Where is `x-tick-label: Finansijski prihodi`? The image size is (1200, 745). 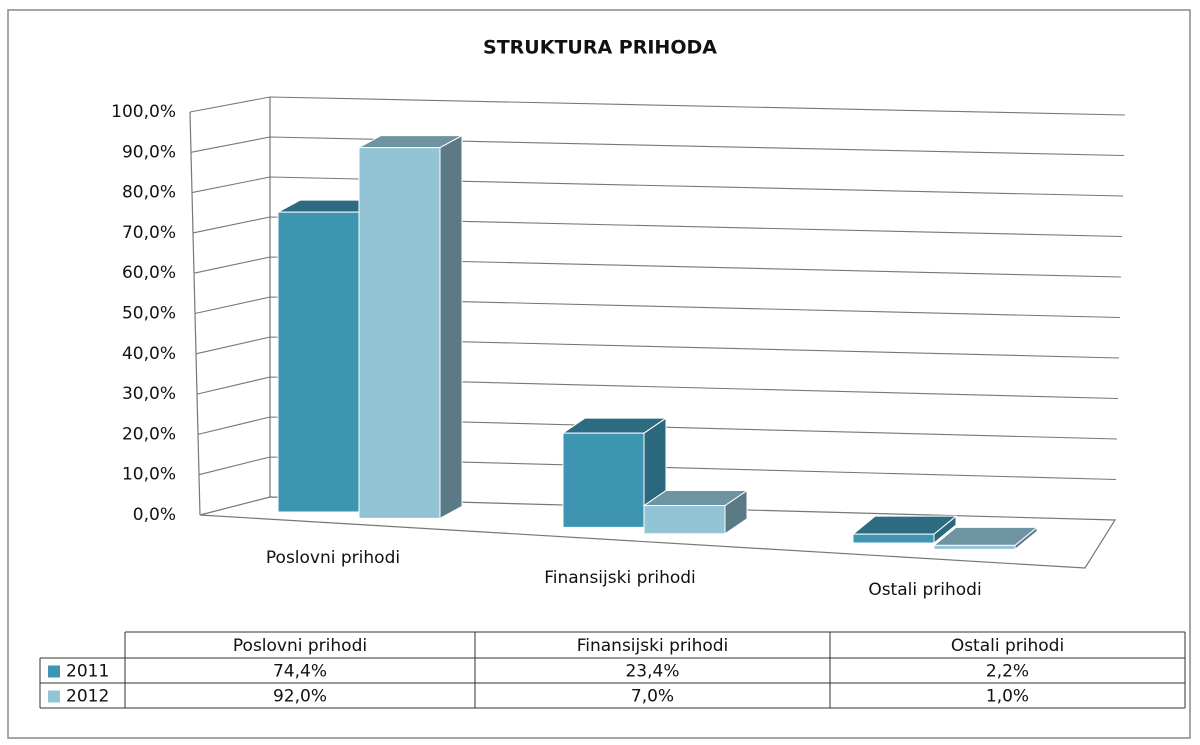 x-tick-label: Finansijski prihodi is located at coordinates (620, 578).